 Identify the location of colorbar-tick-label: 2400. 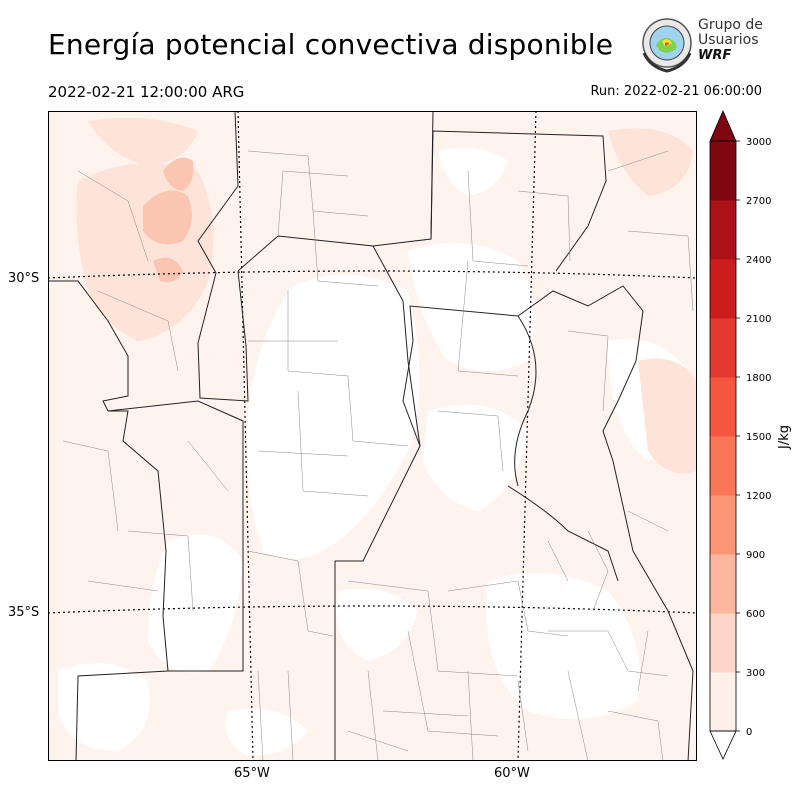
(758, 260).